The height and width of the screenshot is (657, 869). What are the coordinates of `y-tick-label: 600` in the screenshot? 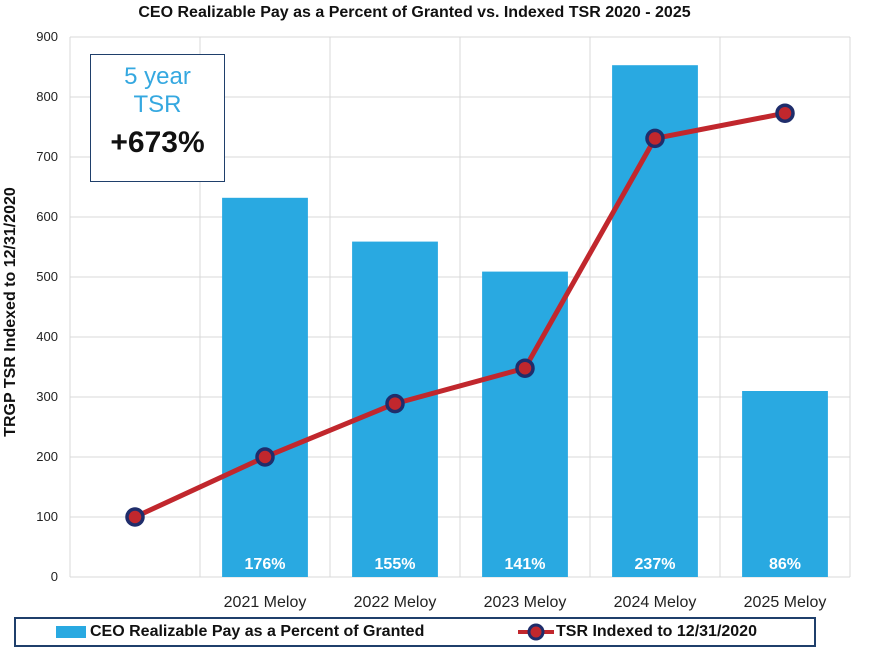 It's located at (47, 216).